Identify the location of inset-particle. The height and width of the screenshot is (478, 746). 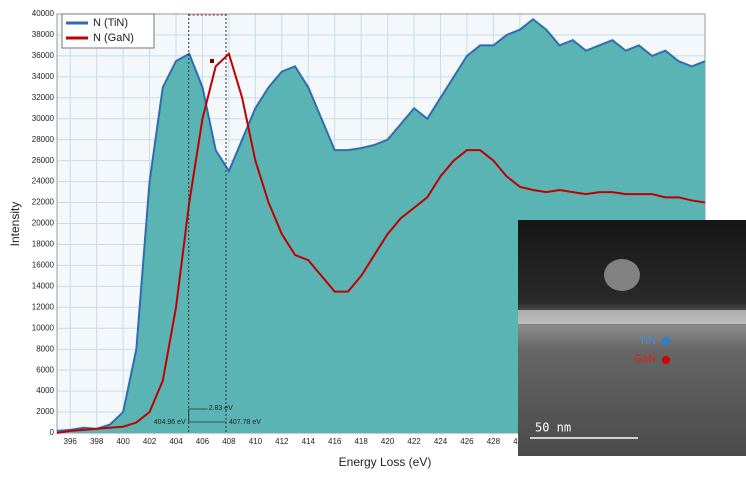
(622, 275).